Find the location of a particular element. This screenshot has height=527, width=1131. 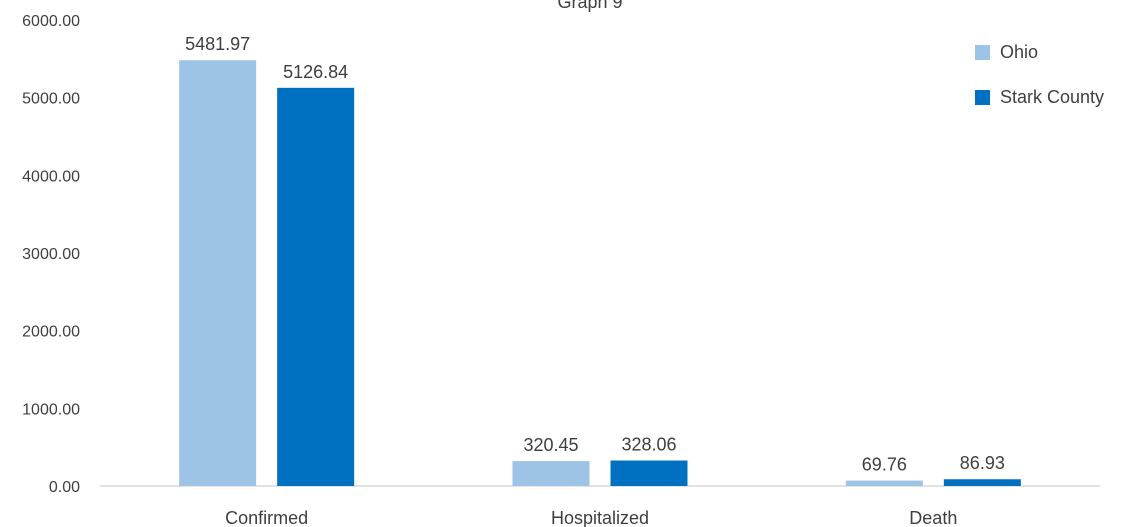

data-label: 5126.84 is located at coordinates (315, 72).